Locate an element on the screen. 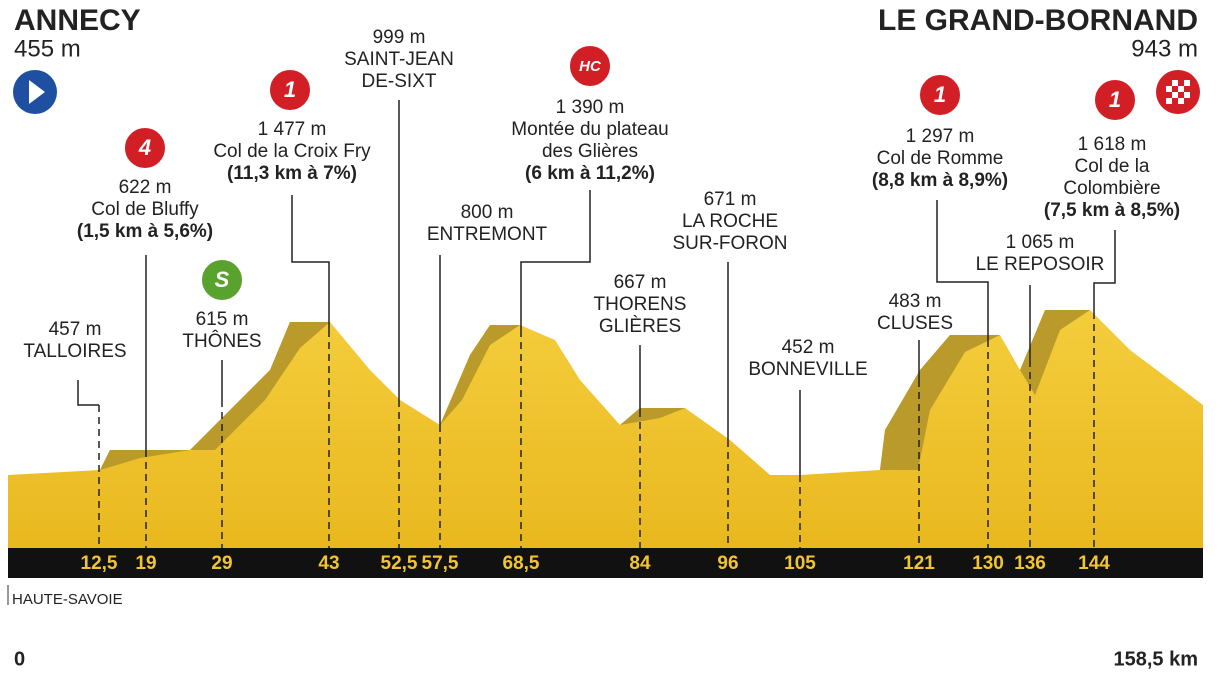  badge-label: HC is located at coordinates (590, 66).